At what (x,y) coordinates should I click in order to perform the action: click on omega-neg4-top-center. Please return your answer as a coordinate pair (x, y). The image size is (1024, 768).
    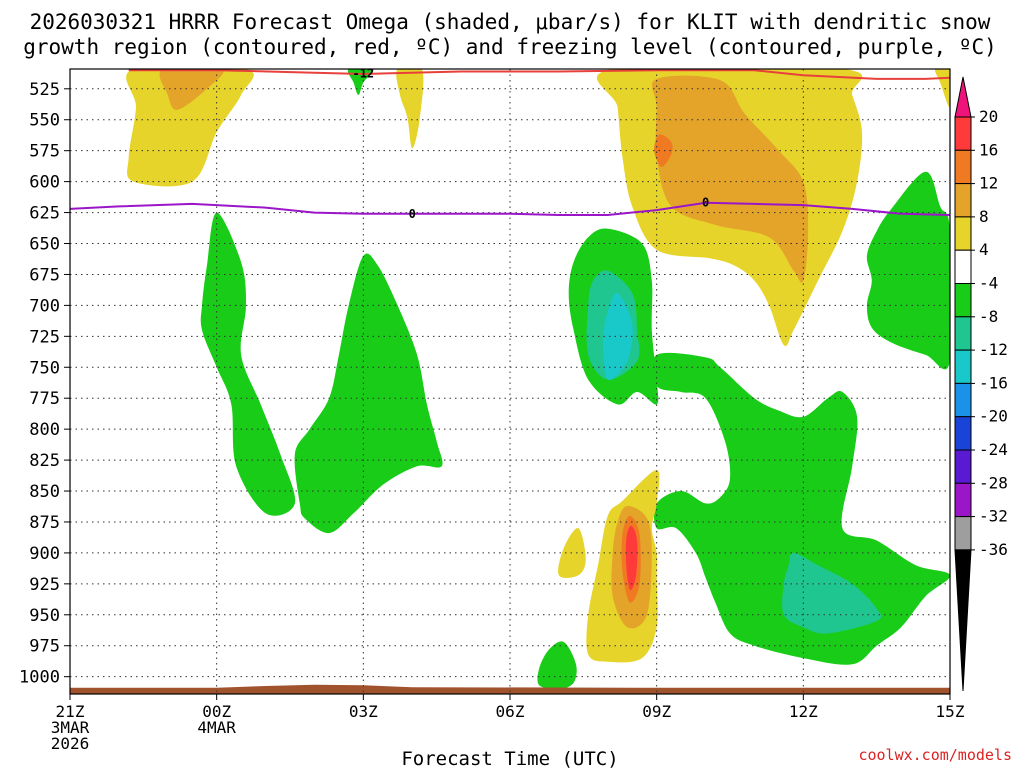
    Looking at the image, I should click on (360, 82).